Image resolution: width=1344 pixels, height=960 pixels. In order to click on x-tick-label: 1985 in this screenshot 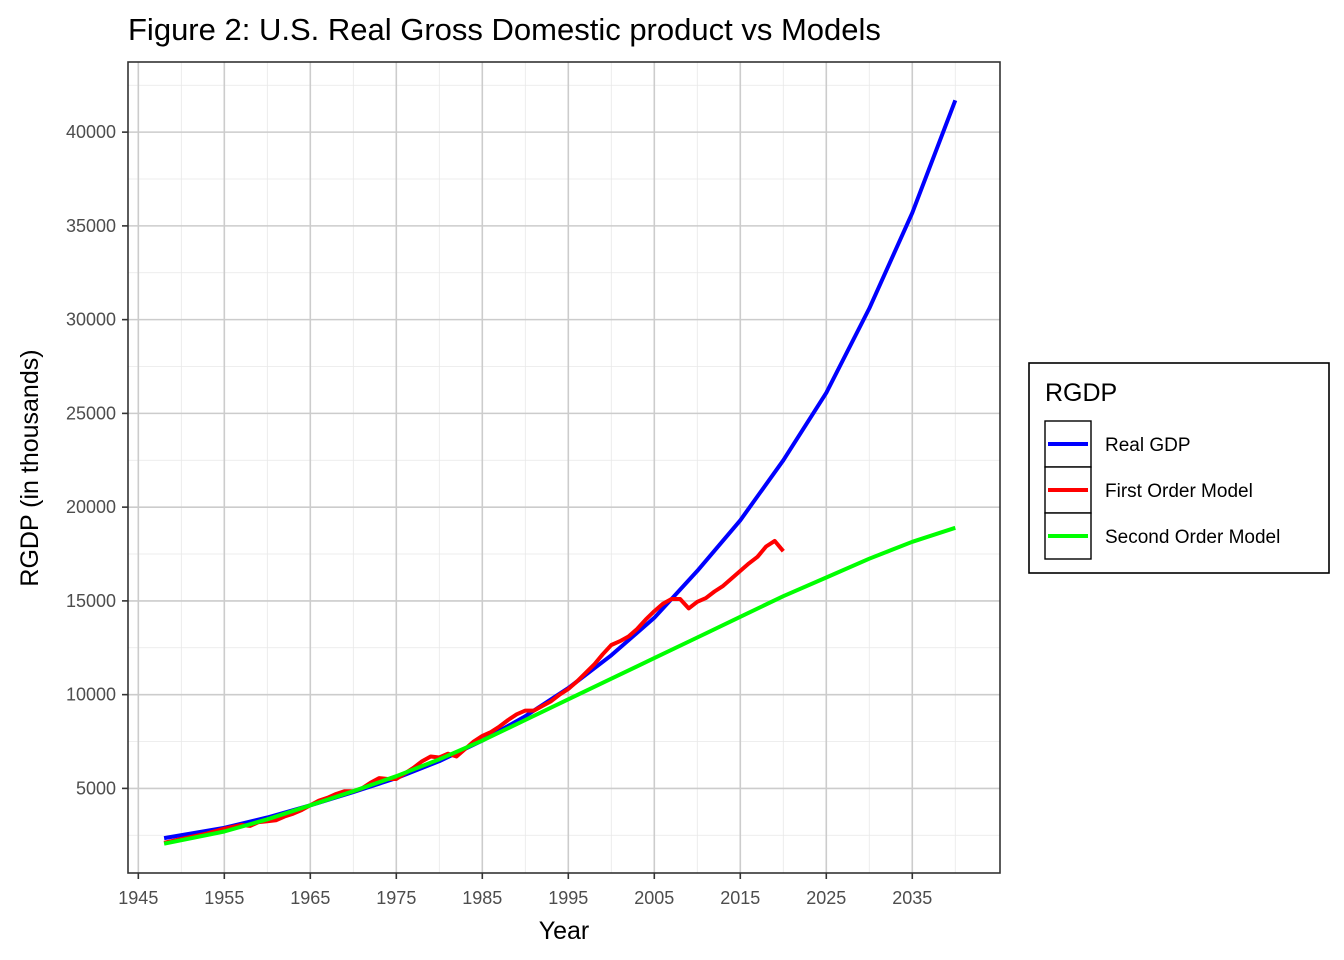, I will do `click(482, 898)`.